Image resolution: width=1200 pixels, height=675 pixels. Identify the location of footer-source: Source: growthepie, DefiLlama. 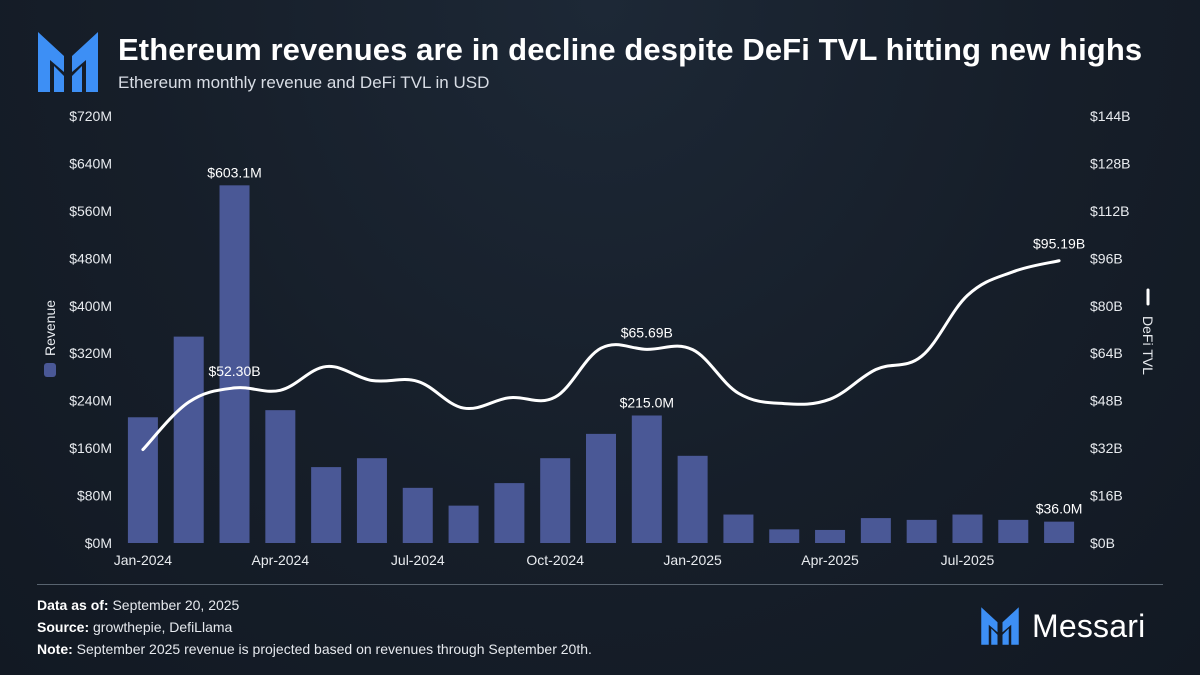
(134, 627).